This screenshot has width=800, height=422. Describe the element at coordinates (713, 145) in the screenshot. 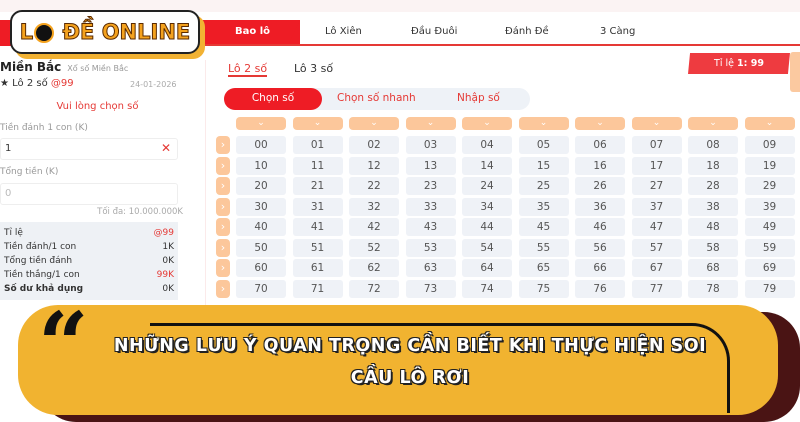

I see `number-cell: 08` at that location.